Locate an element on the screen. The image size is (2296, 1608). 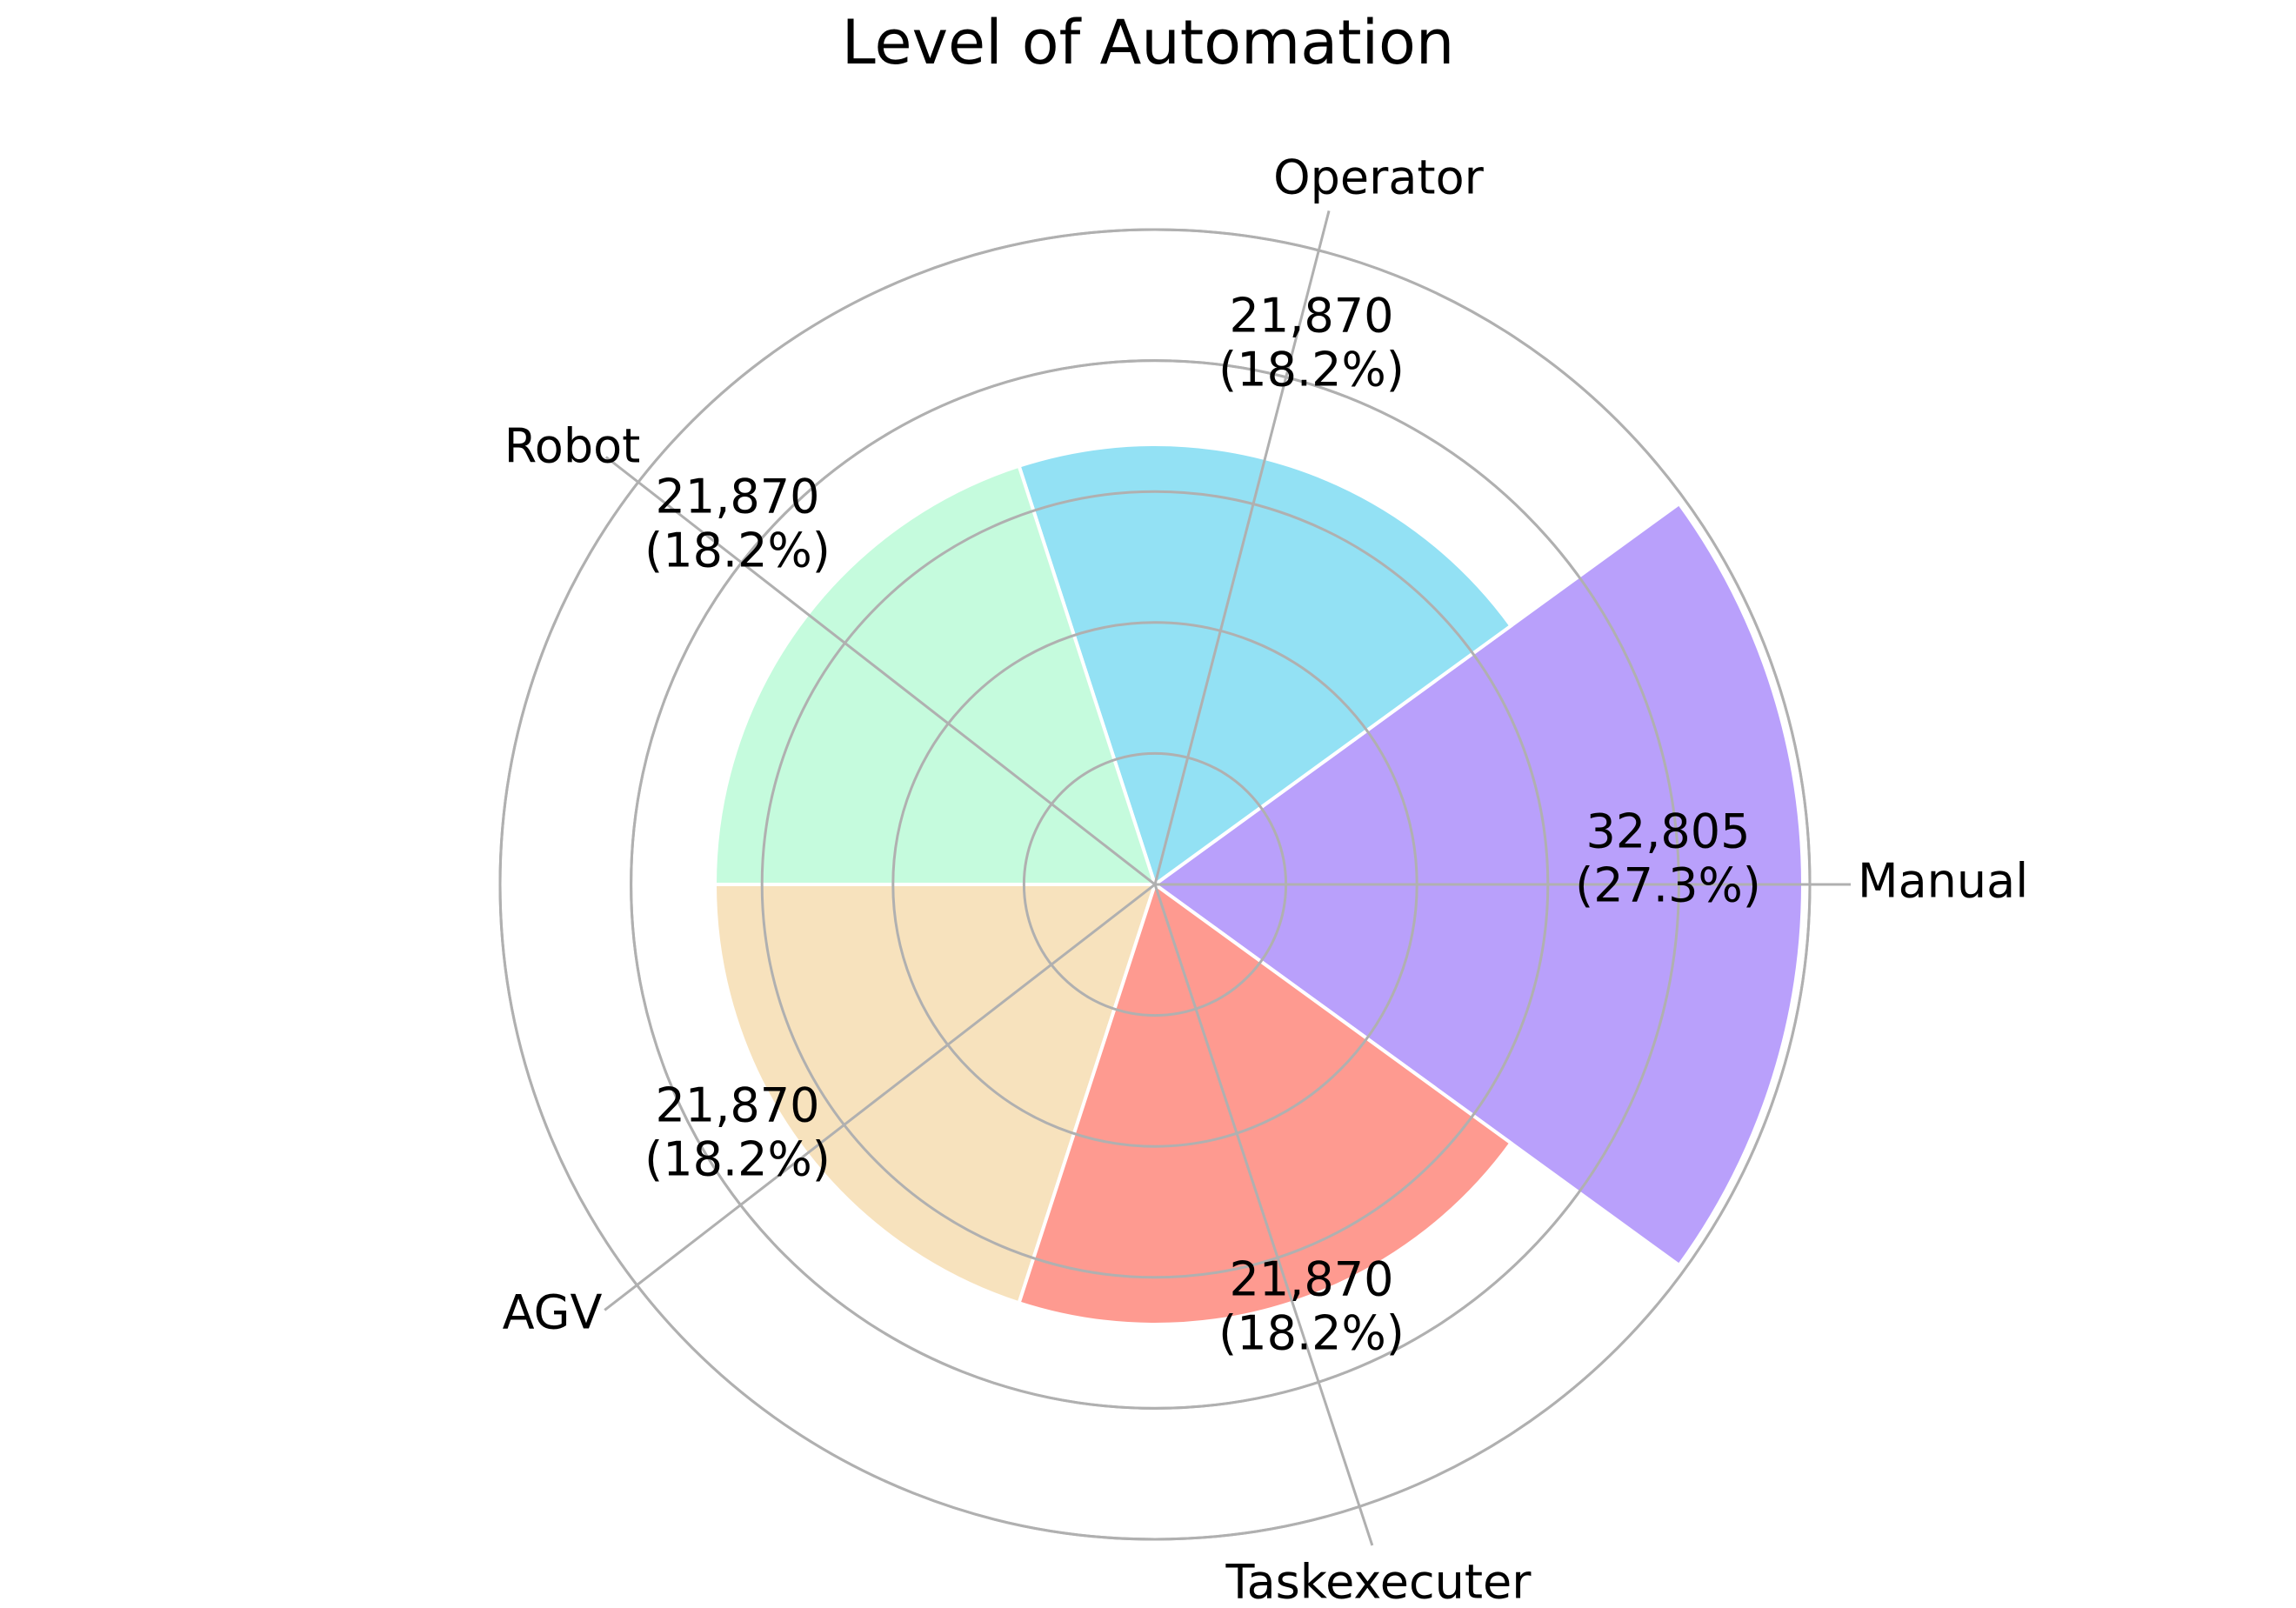
category-label-manual: Manual is located at coordinates (1943, 881).